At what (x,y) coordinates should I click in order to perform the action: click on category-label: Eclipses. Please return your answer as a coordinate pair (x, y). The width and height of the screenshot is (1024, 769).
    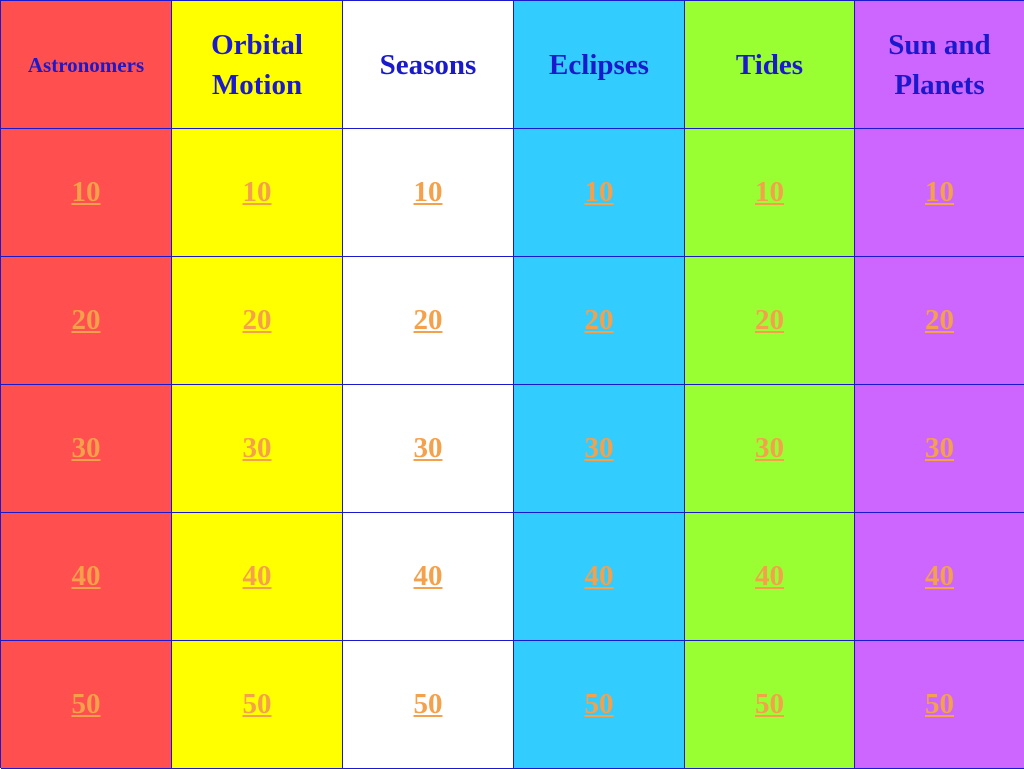
    Looking at the image, I should click on (599, 64).